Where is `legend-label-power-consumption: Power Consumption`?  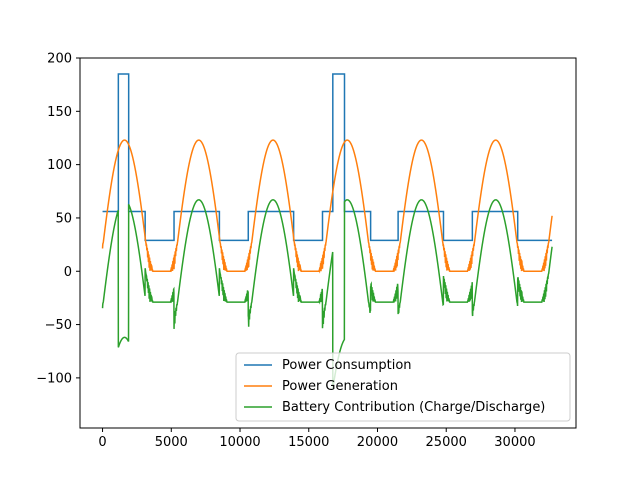 legend-label-power-consumption: Power Consumption is located at coordinates (347, 365).